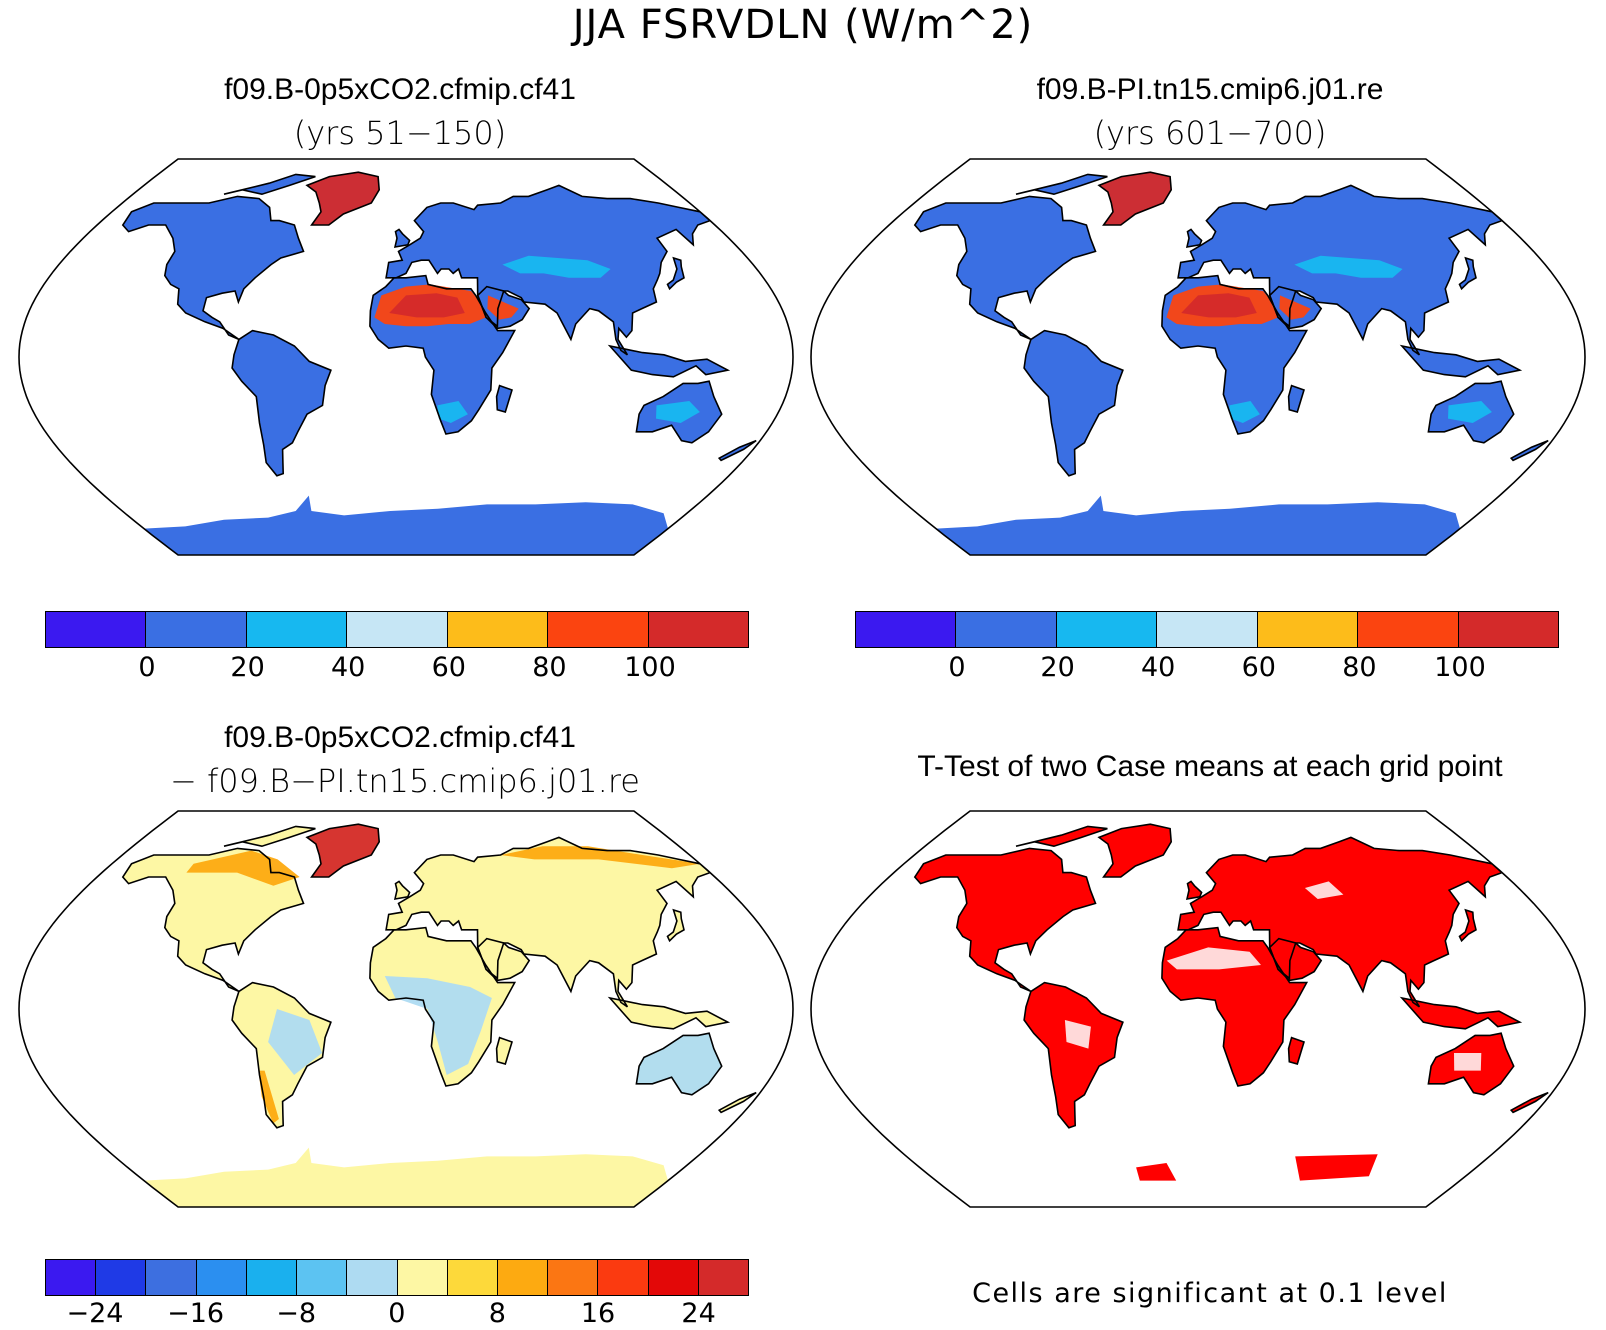 This screenshot has width=1606, height=1330. I want to click on kalahari-bright, so click(1244, 412).